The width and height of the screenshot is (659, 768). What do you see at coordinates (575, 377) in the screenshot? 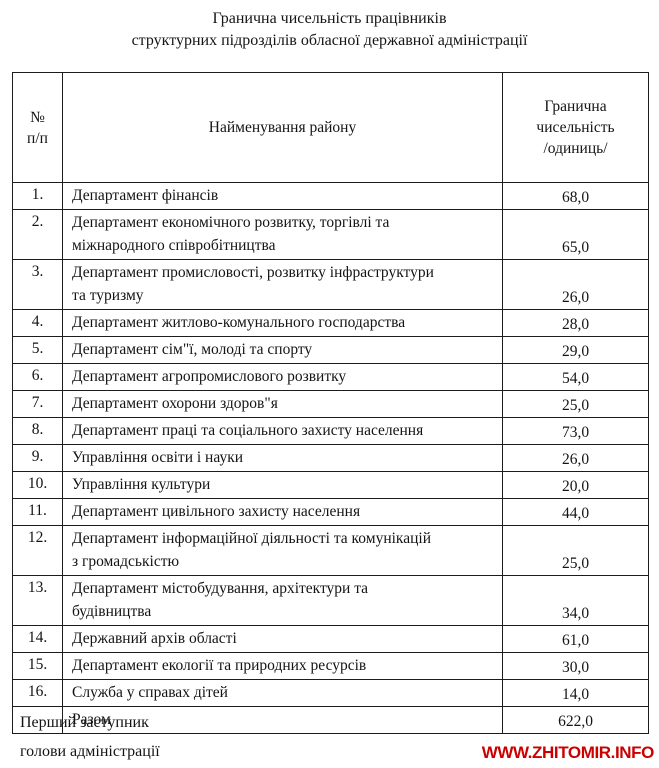
I see `row-value-cell: 54,0` at bounding box center [575, 377].